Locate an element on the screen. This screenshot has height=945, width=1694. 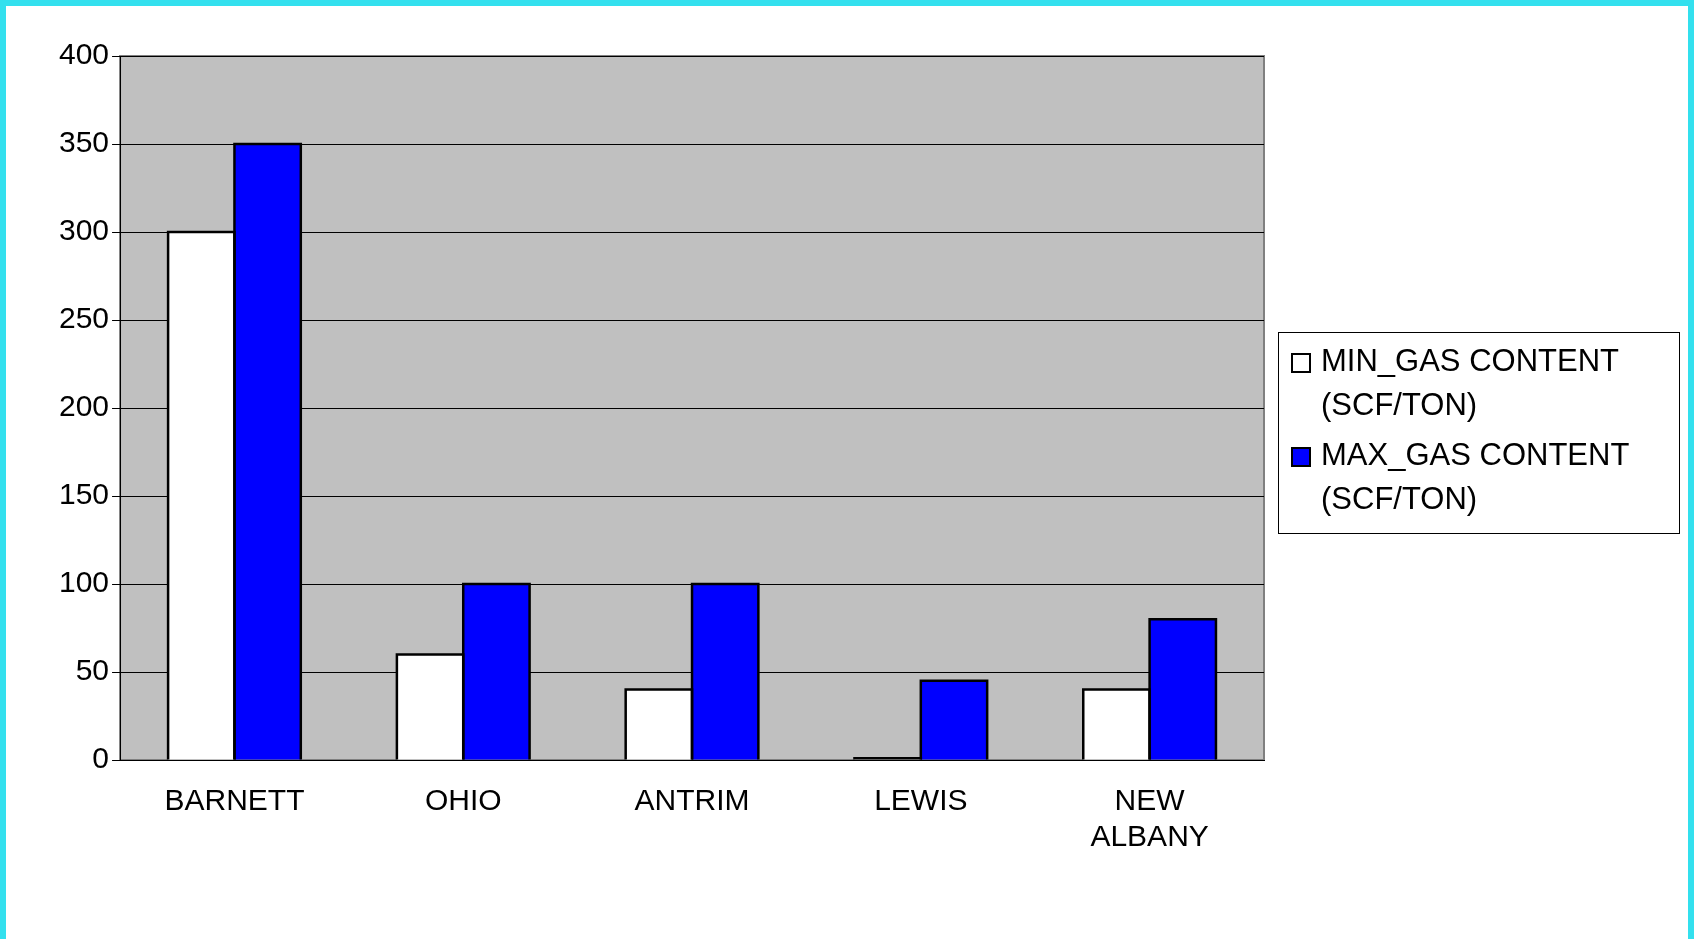
y-tick-label: 0 is located at coordinates (101, 758).